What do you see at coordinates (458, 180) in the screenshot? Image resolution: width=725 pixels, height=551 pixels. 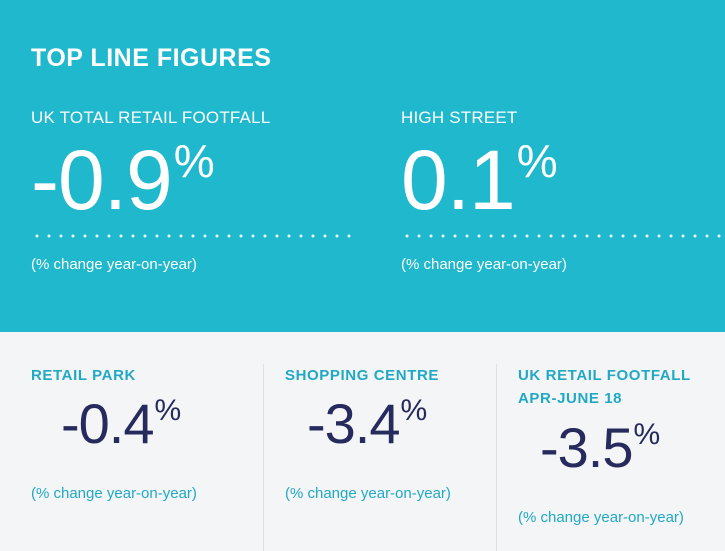 I see `stat-number: 0.1` at bounding box center [458, 180].